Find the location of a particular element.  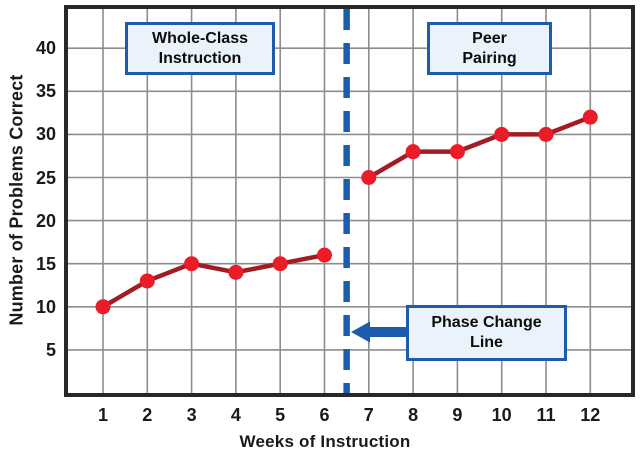

phase-label-peer-pairing: Peer Pairing is located at coordinates (489, 48).